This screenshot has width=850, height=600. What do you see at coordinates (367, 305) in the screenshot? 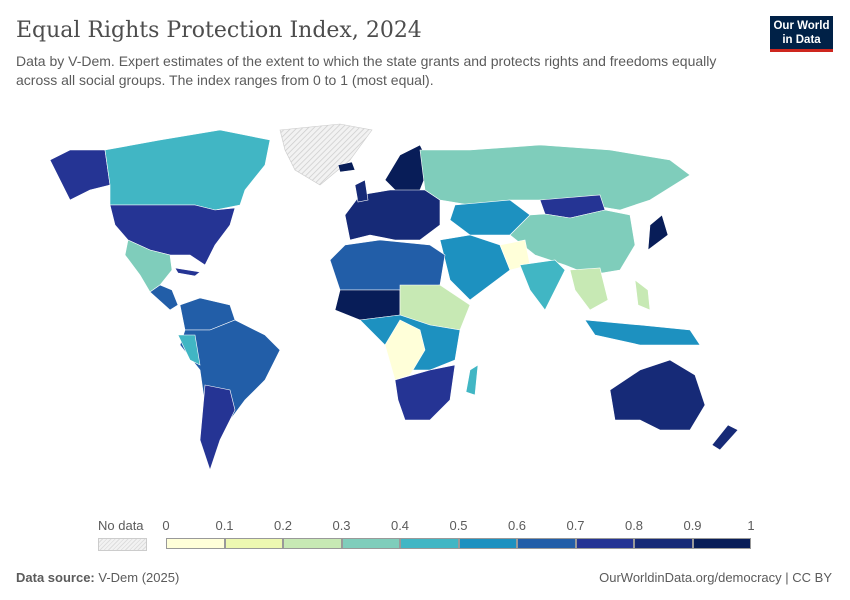
I see `region-sahel` at bounding box center [367, 305].